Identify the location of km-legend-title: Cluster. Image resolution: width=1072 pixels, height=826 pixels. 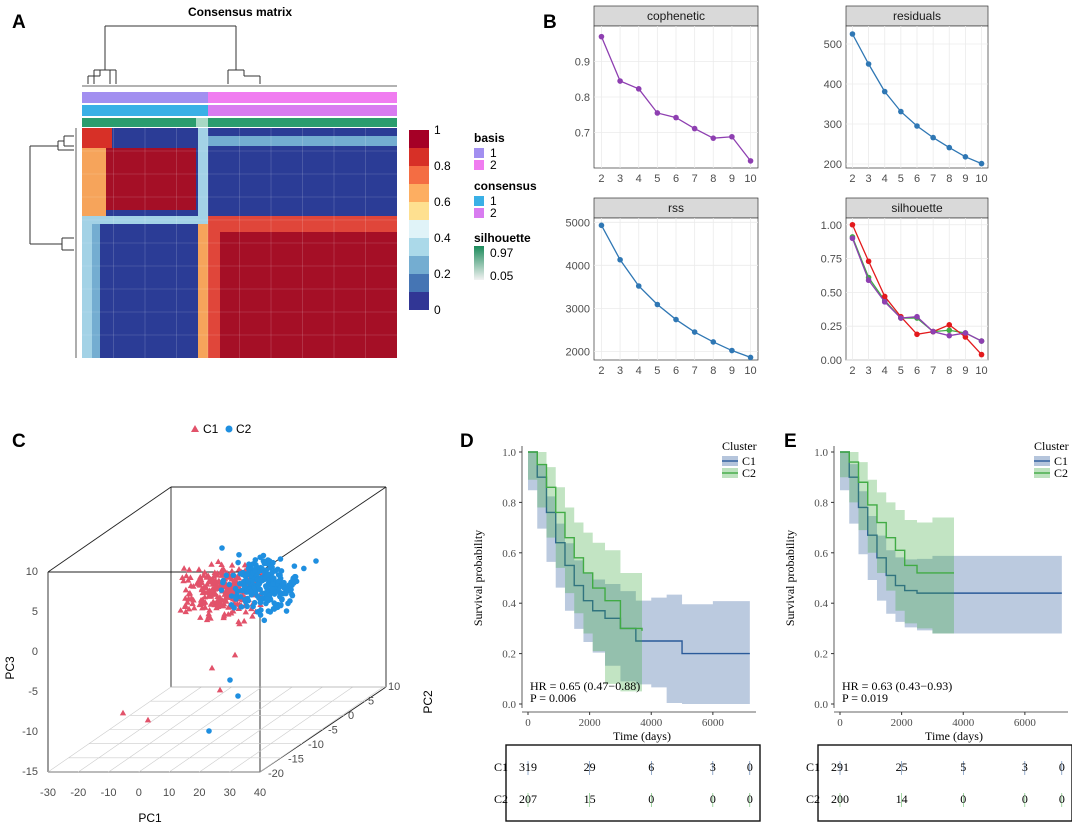
(739, 446).